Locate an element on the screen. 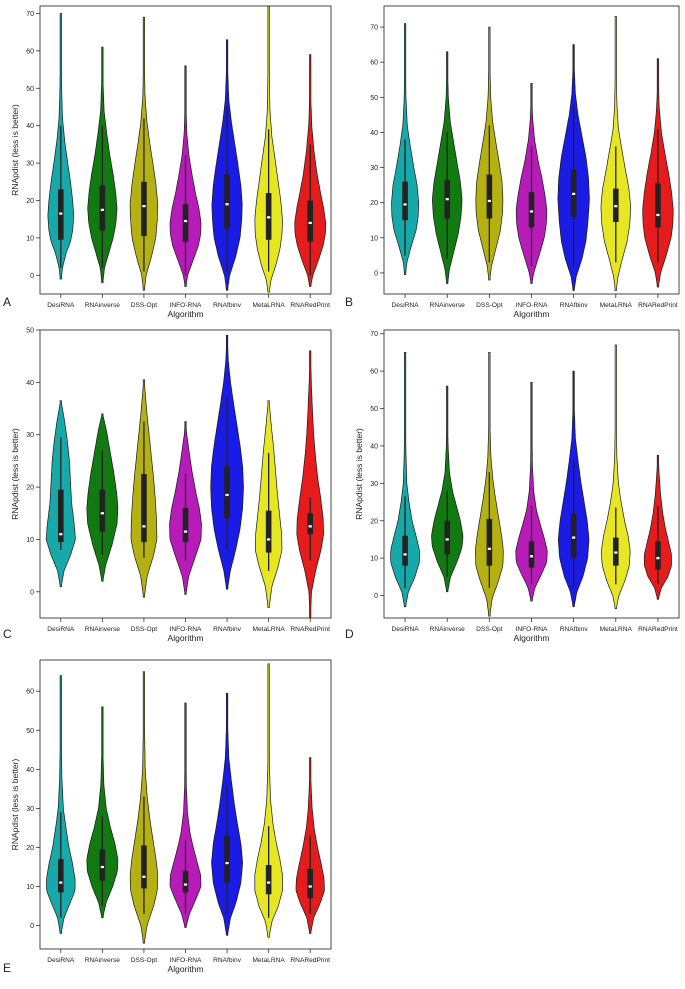  y-tick-label: 10 is located at coordinates (30, 540).